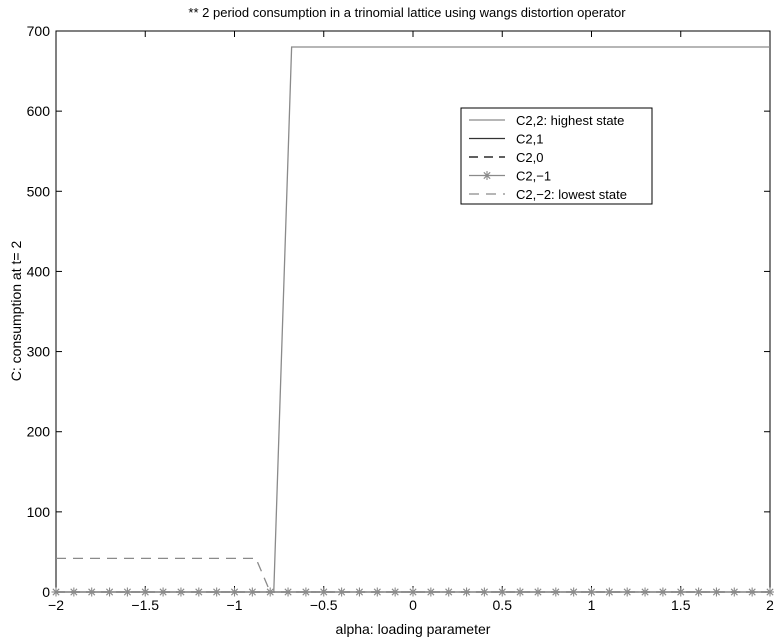 This screenshot has height=640, width=774. Describe the element at coordinates (533, 176) in the screenshot. I see `legend-label: C2,−1` at that location.